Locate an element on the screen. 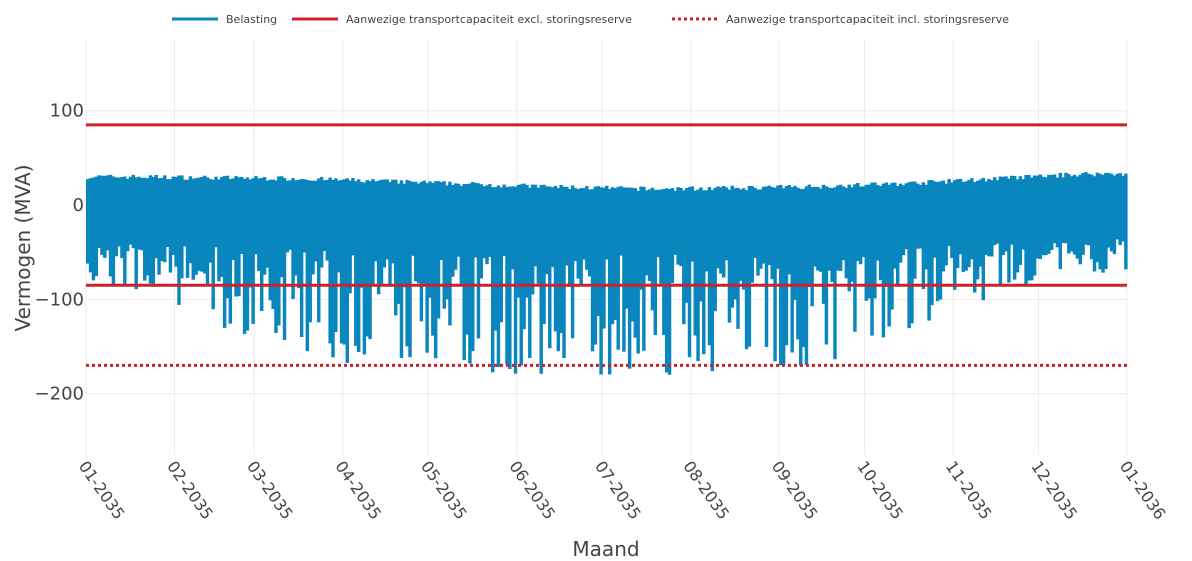  x-tick-label: 08-2035 is located at coordinates (706, 490).